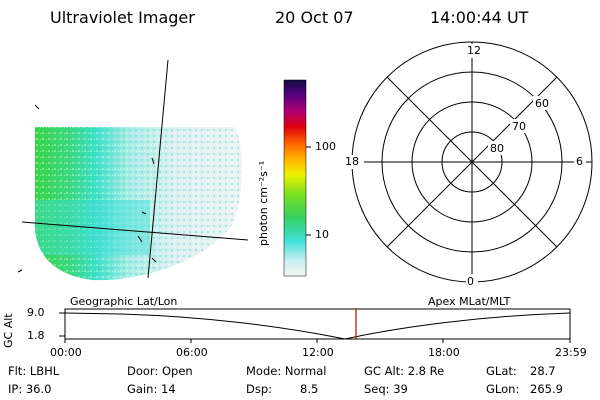 The image size is (600, 400). I want to click on glat-label: GLat:, so click(501, 371).